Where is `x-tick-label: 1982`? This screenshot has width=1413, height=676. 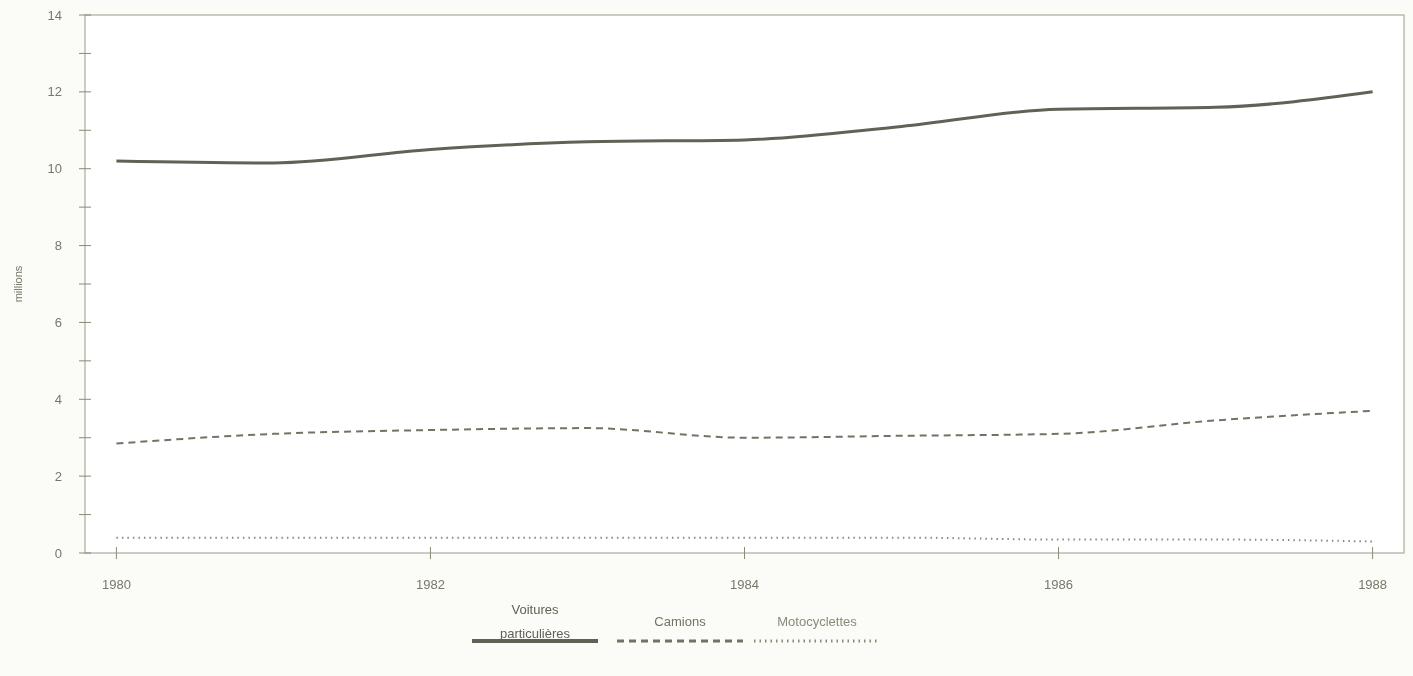 x-tick-label: 1982 is located at coordinates (430, 584).